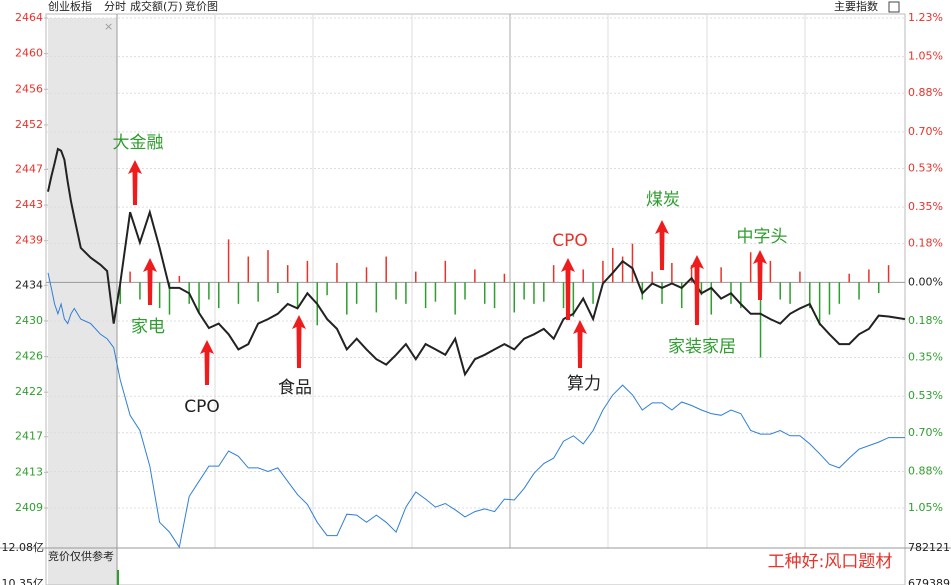 The height and width of the screenshot is (585, 951). Describe the element at coordinates (925, 92) in the screenshot. I see `y2-tick-label: 0.88%` at that location.